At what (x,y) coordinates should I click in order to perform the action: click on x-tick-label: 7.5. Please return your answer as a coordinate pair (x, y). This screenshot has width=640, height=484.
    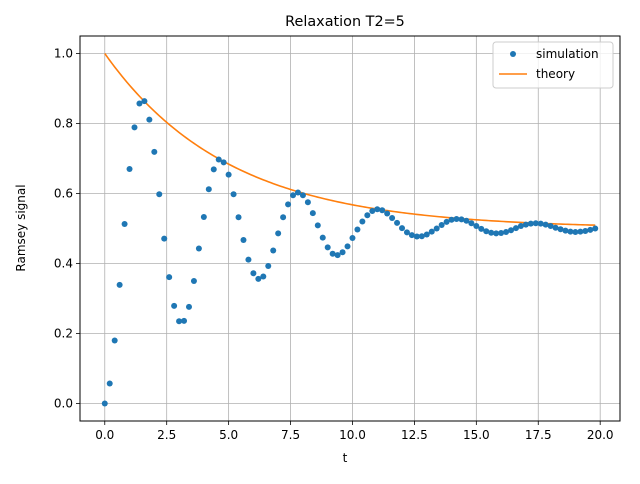
    Looking at the image, I should click on (290, 435).